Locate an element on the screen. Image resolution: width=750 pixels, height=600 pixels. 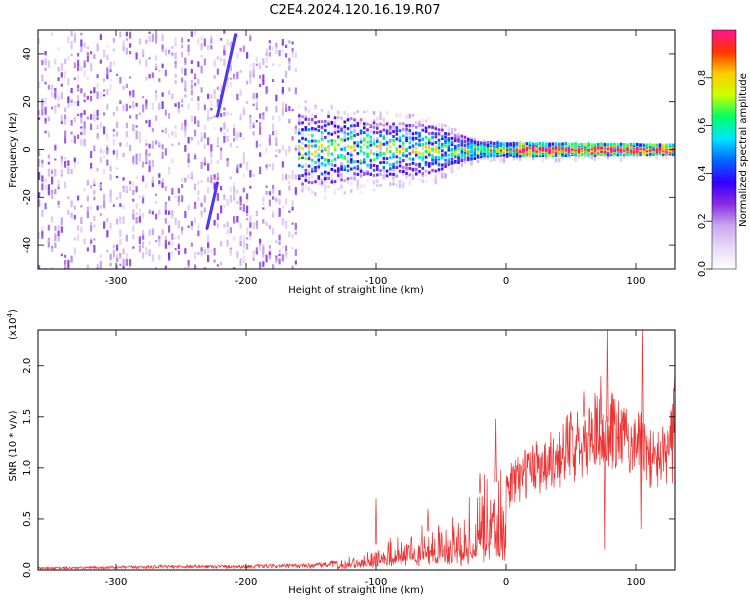
colorbar-tick-label: 0.0 is located at coordinates (702, 269).